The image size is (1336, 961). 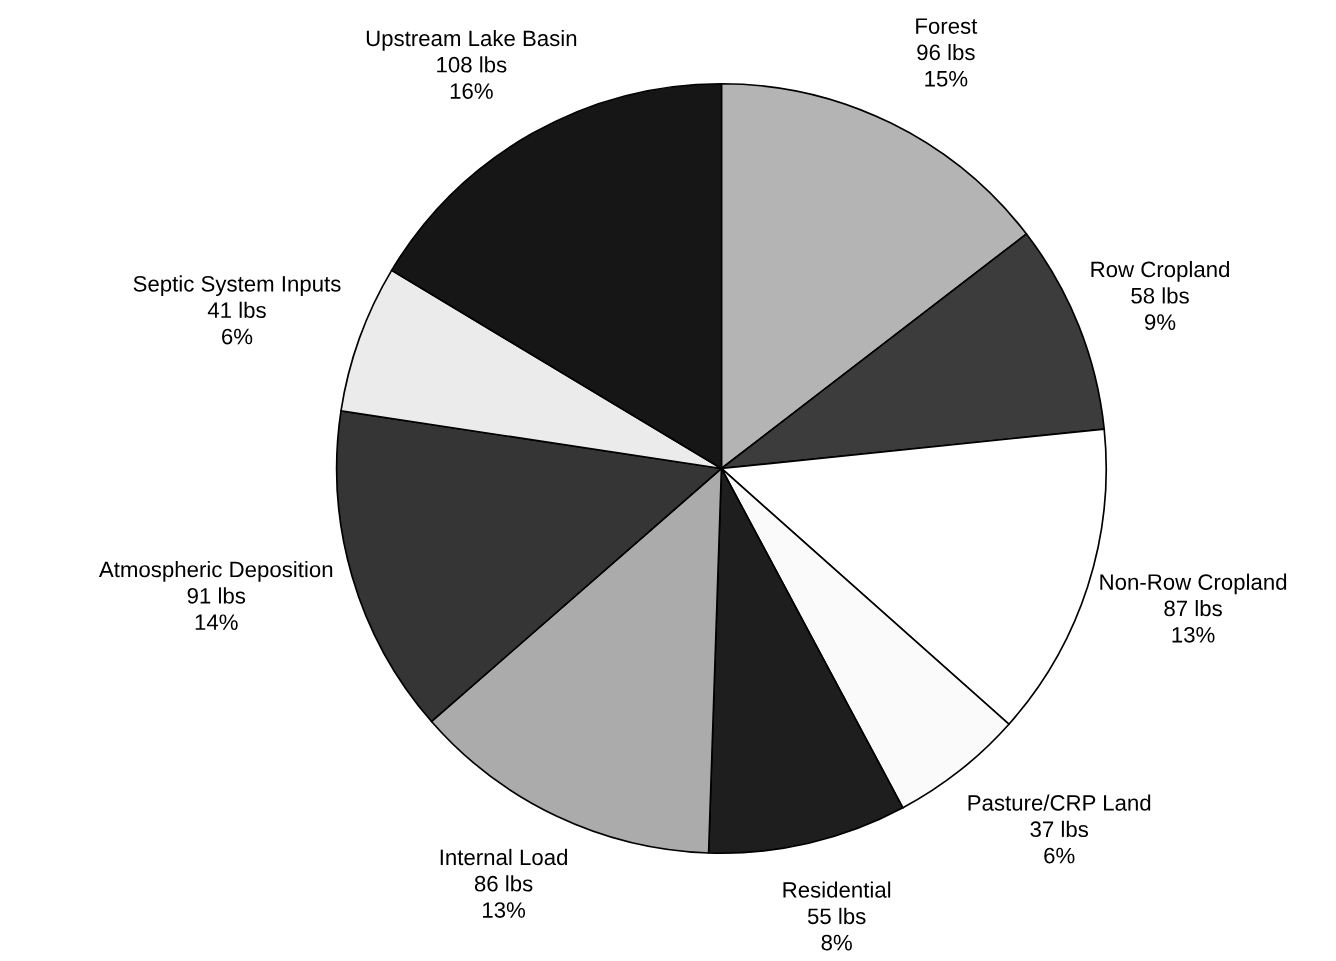 I want to click on data-label: 91 lbs 14%, so click(x=216, y=608).